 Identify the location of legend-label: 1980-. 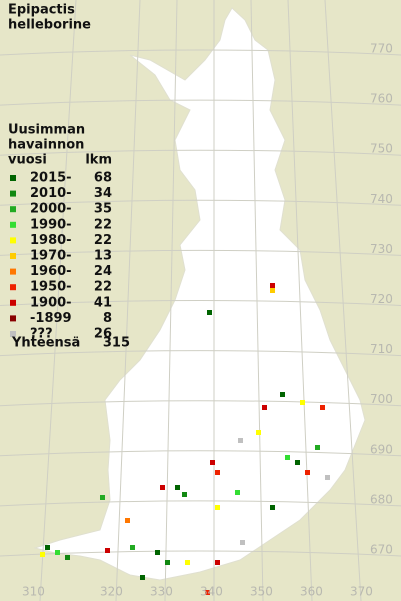
(51, 240).